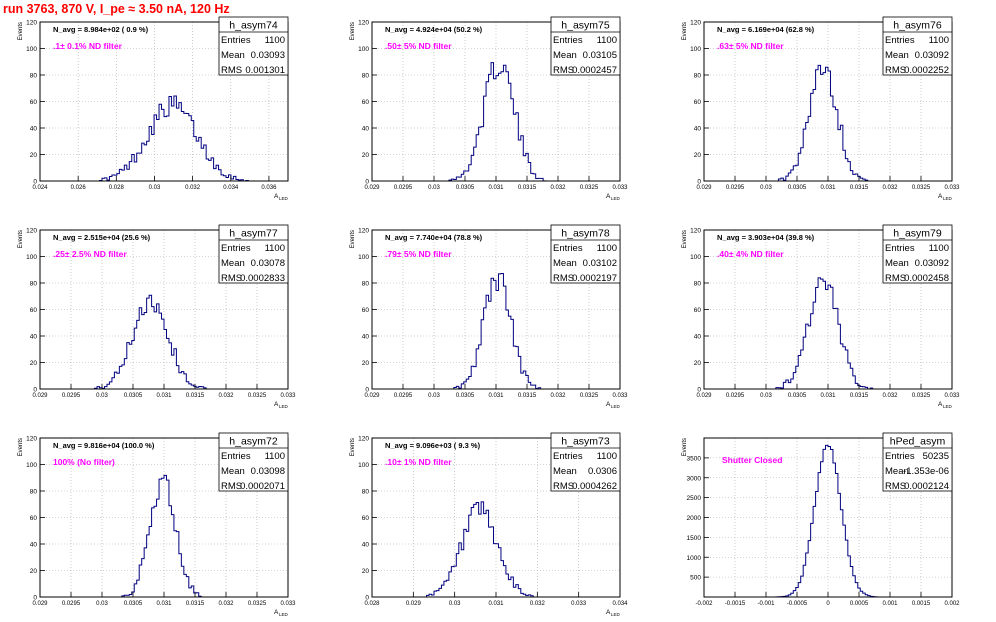  I want to click on n-avg-label: N_avg = 2.515e+04 (25.6 %), so click(102, 237).